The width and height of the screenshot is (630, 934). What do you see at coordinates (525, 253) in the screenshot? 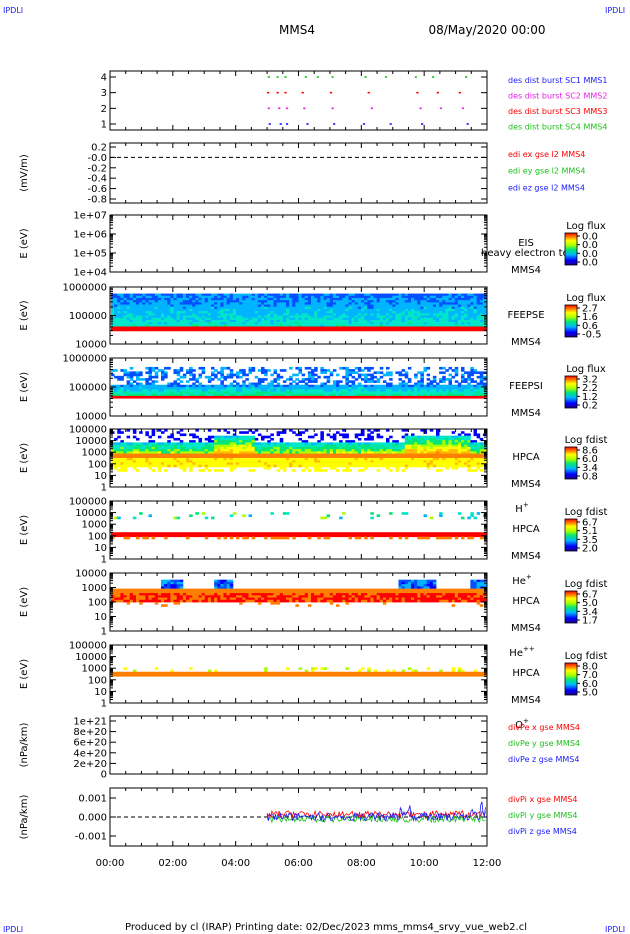
I see `overlay-text: heavy electron to` at bounding box center [525, 253].